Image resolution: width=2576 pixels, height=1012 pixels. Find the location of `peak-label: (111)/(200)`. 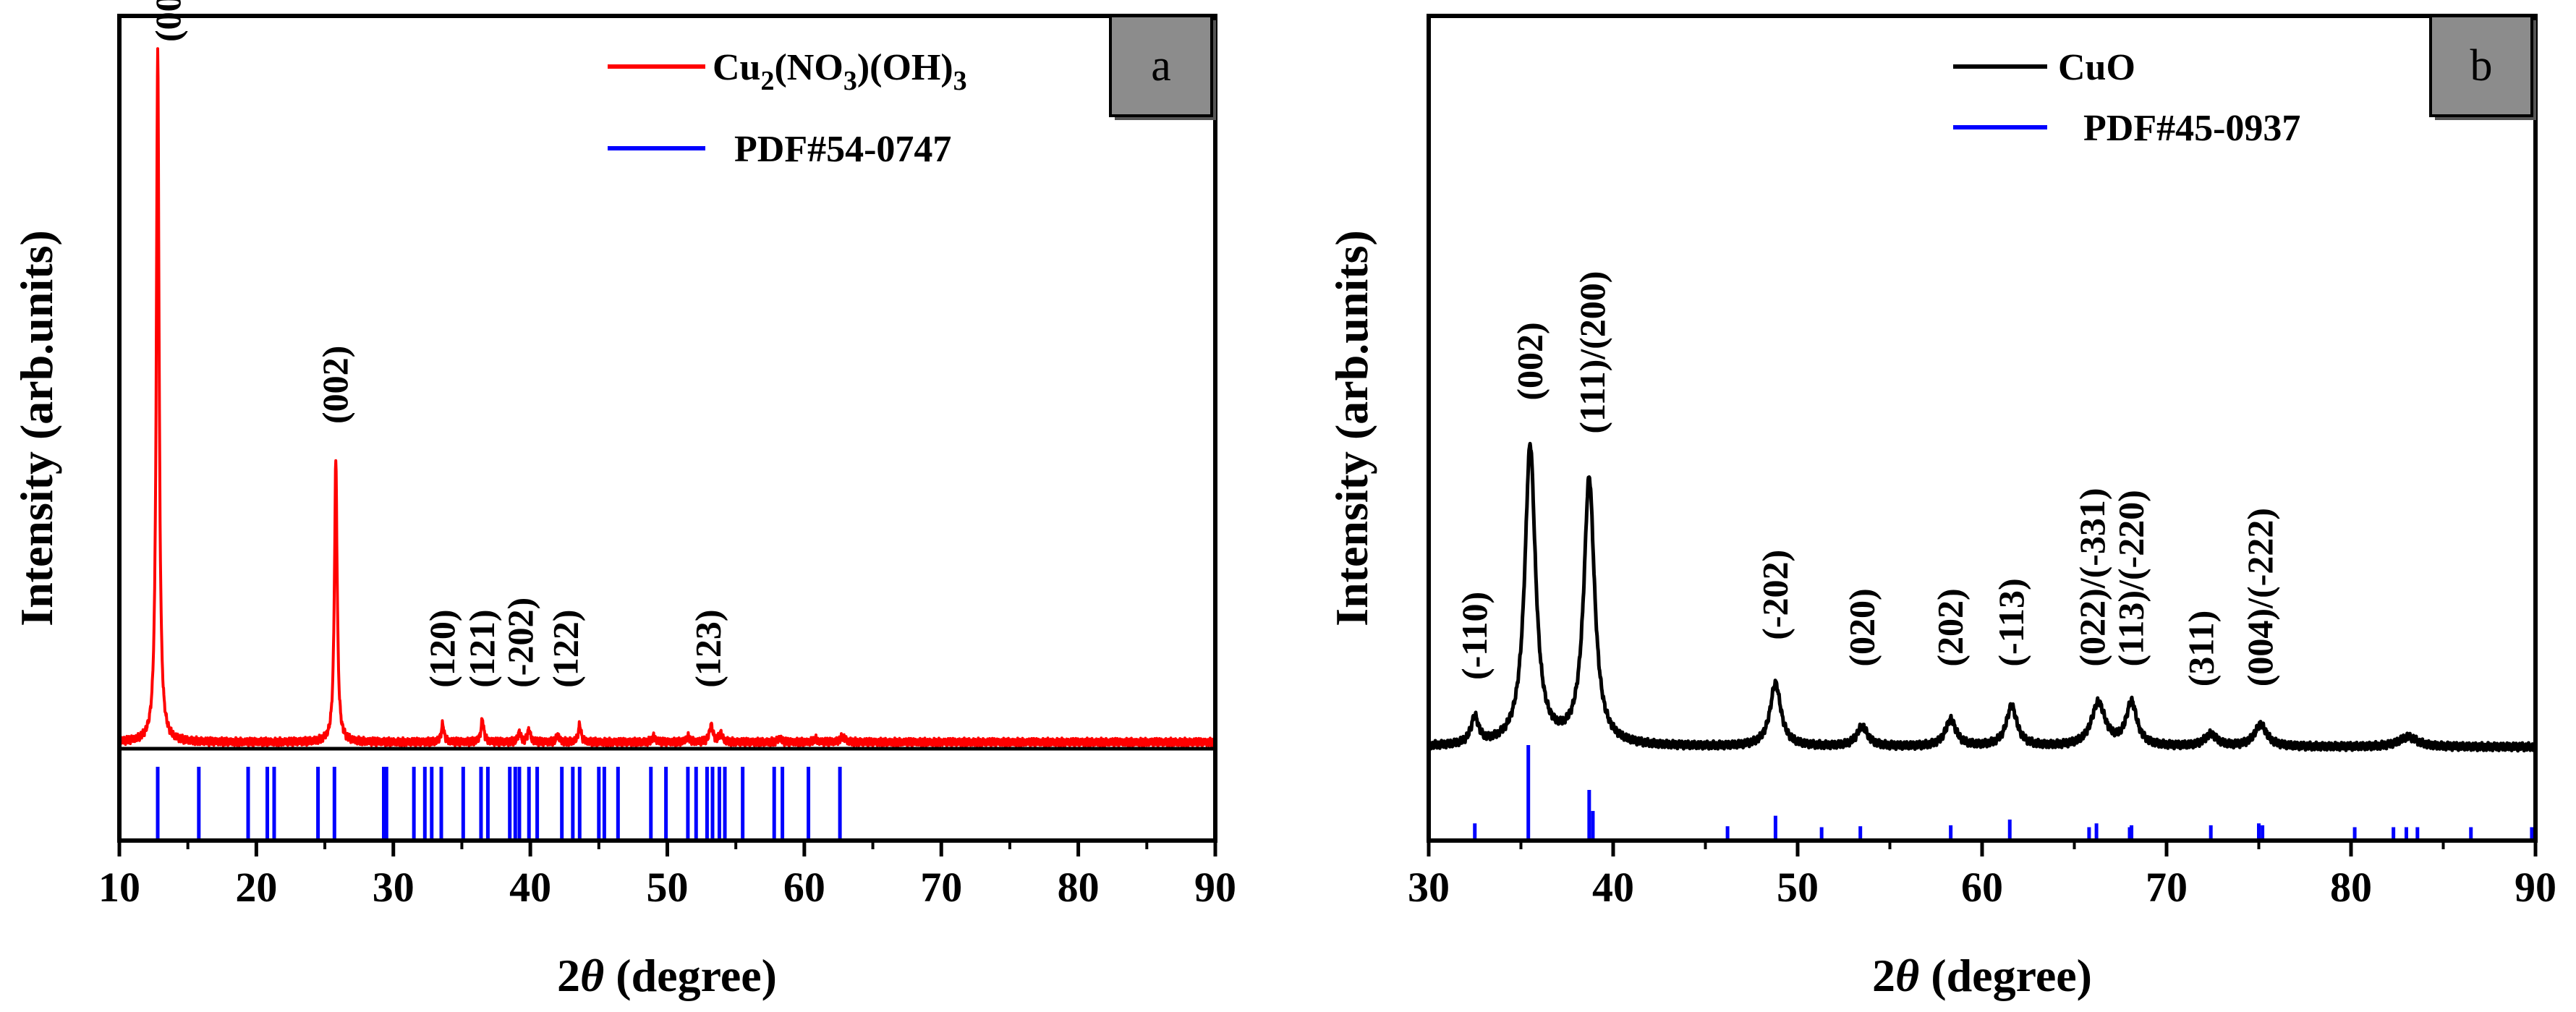

peak-label: (111)/(200) is located at coordinates (1592, 352).